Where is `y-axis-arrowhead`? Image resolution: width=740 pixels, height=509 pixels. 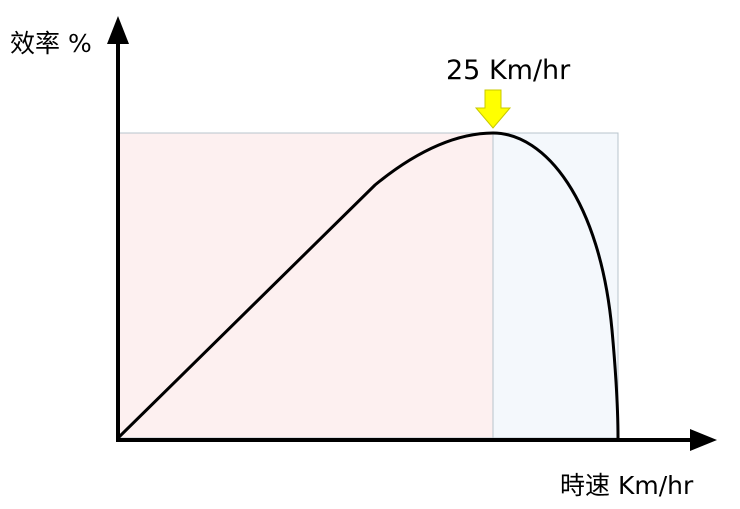 y-axis-arrowhead is located at coordinates (118, 30).